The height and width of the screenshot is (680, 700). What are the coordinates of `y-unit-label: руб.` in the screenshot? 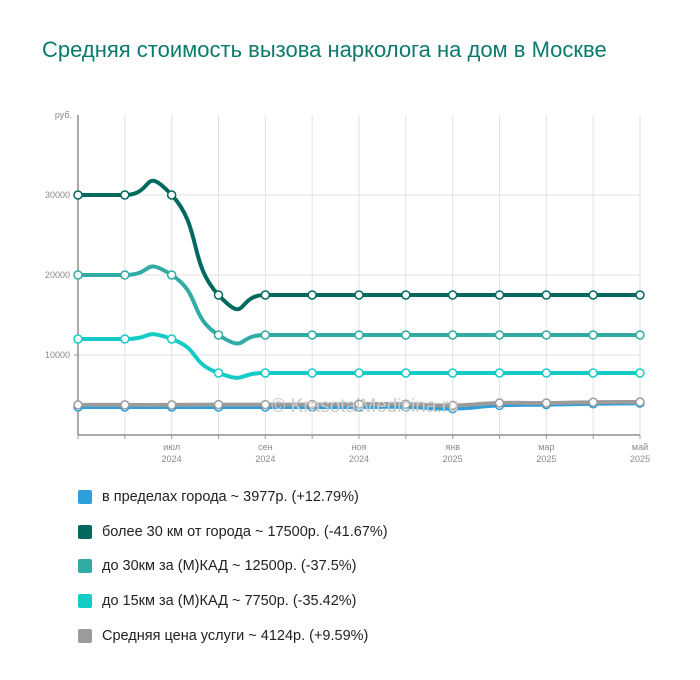 It's located at (63, 115).